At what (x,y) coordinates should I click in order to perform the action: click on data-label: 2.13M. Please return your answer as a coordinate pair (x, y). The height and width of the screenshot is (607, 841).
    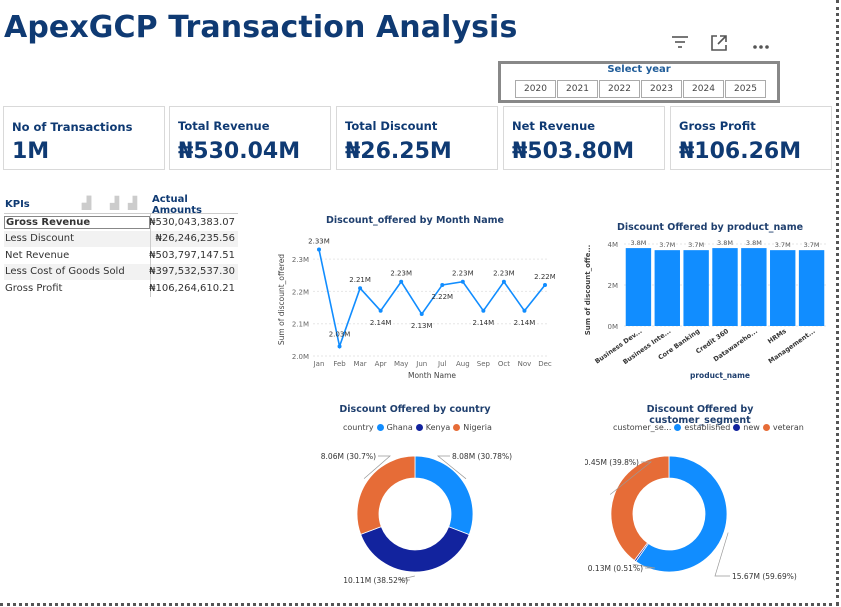
    Looking at the image, I should click on (422, 326).